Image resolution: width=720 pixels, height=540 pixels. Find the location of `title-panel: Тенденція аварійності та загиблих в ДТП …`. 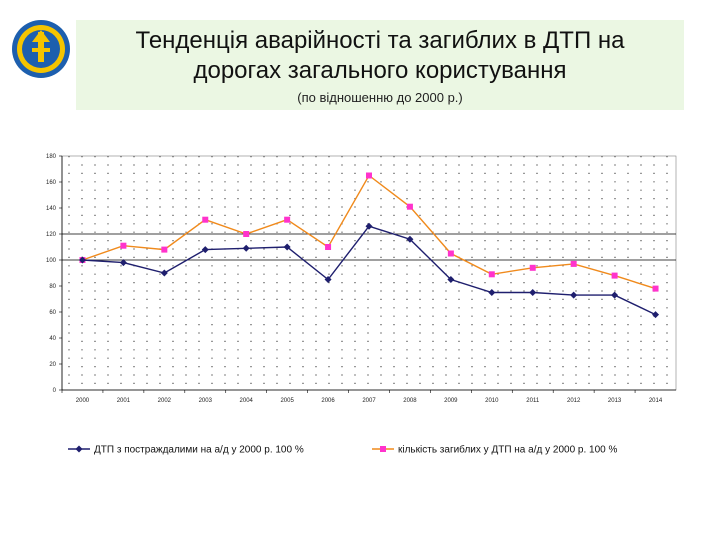

title-panel: Тенденція аварійності та загиблих в ДТП … is located at coordinates (380, 65).